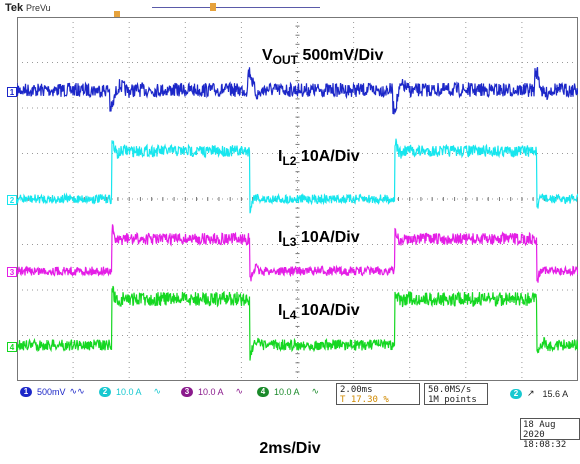 The image size is (580, 464). Describe the element at coordinates (550, 434) in the screenshot. I see `date-time-readout: 18 Aug 2020 18:08:32` at that location.